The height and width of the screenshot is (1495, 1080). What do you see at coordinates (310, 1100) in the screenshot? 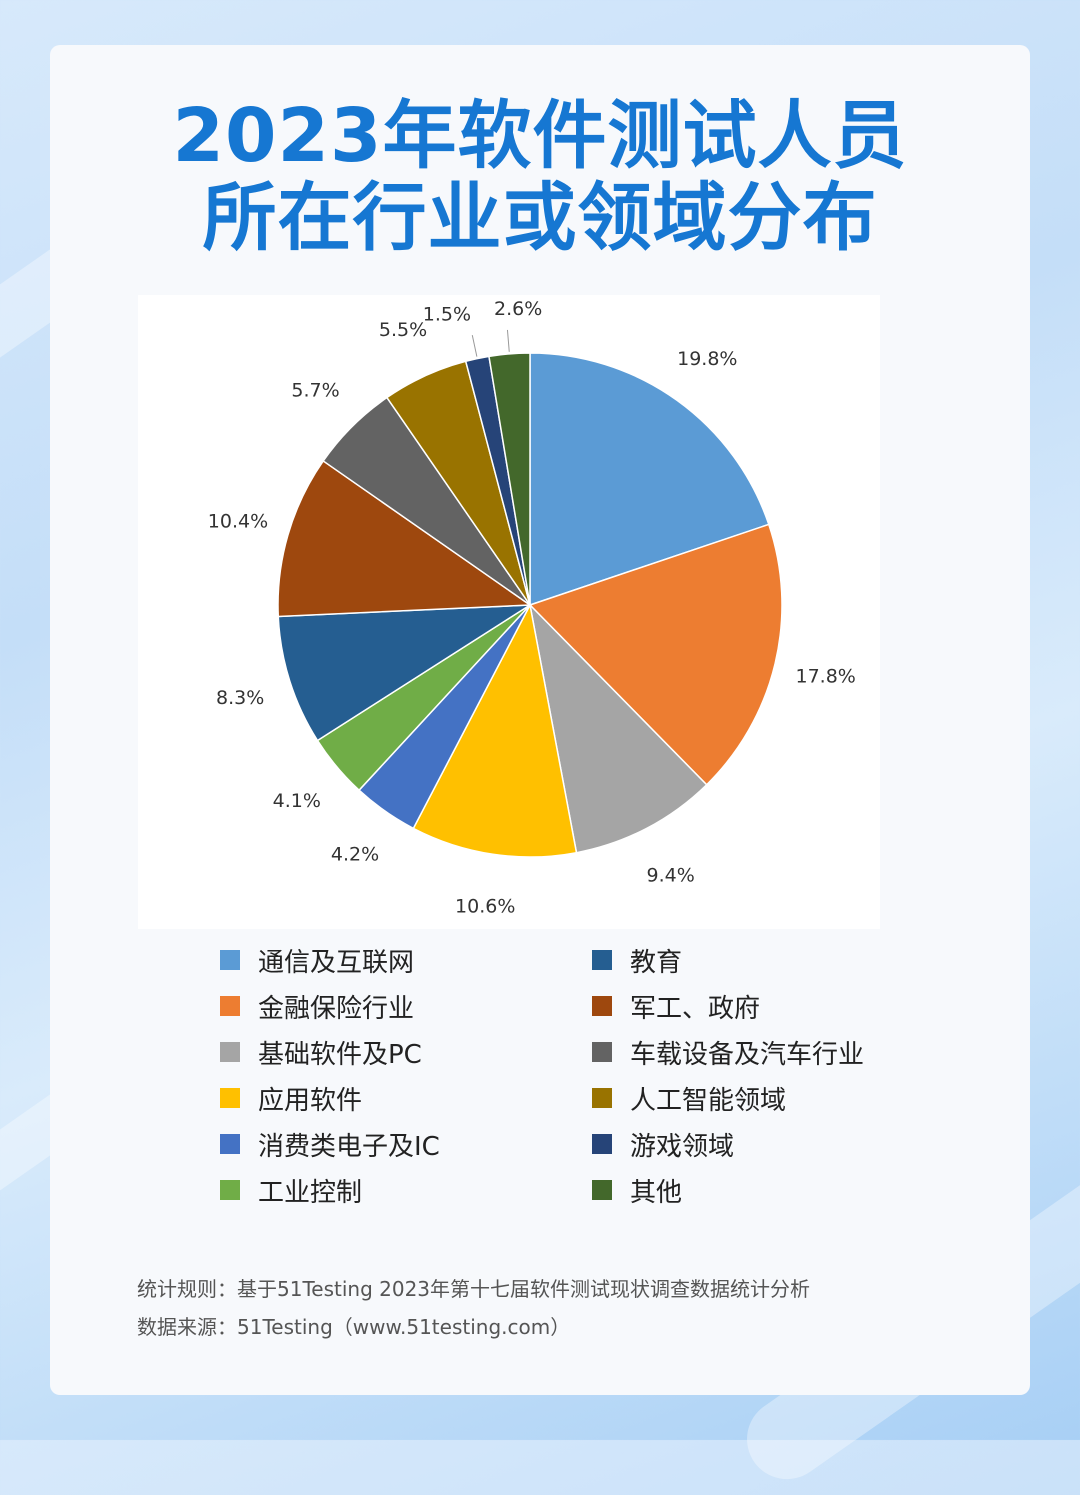
I see `legend-label: 应用软件` at bounding box center [310, 1100].